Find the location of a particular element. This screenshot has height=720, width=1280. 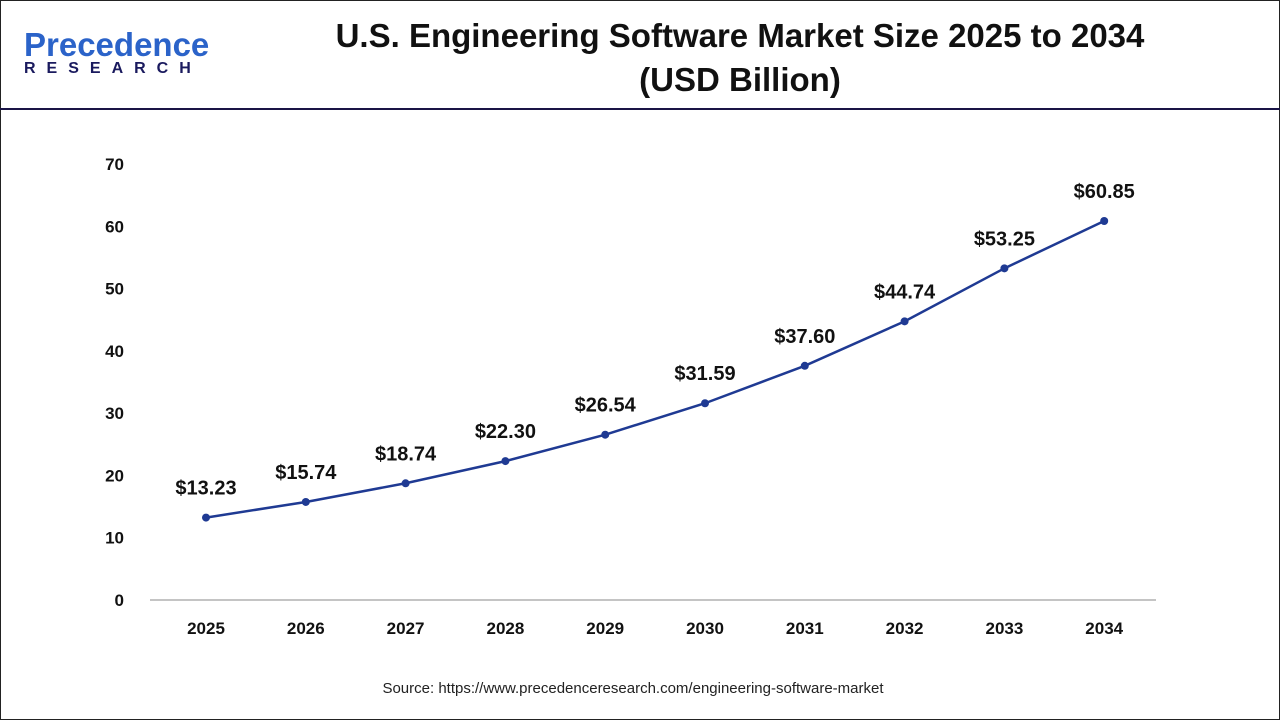

data-label: $31.59 is located at coordinates (704, 374).